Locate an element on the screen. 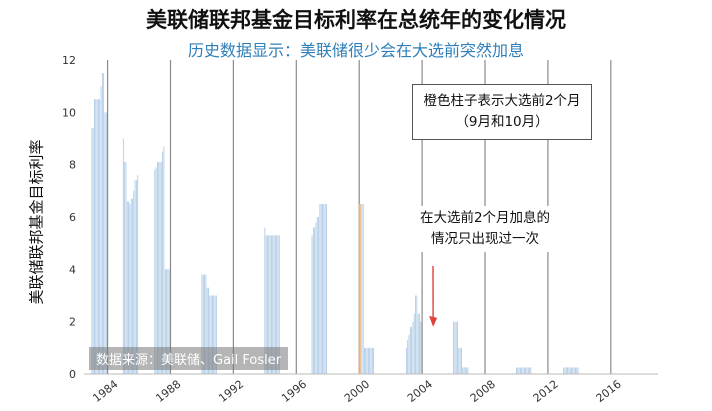 Image resolution: width=712 pixels, height=411 pixels. annotation-arrow-head is located at coordinates (433, 321).